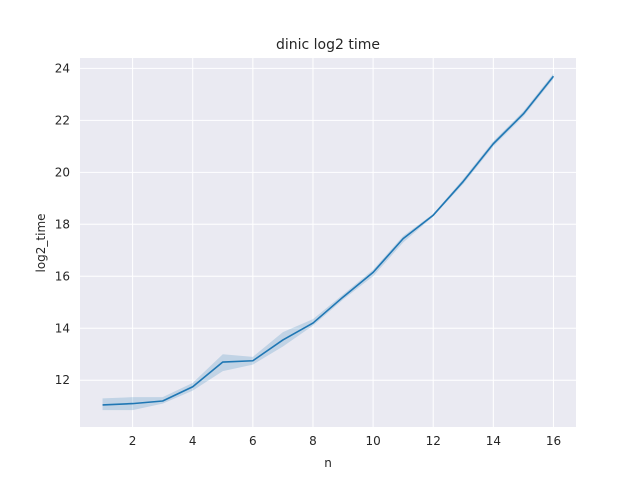 The image size is (640, 480). Describe the element at coordinates (41, 242) in the screenshot. I see `y-axis-label: log2_time` at that location.